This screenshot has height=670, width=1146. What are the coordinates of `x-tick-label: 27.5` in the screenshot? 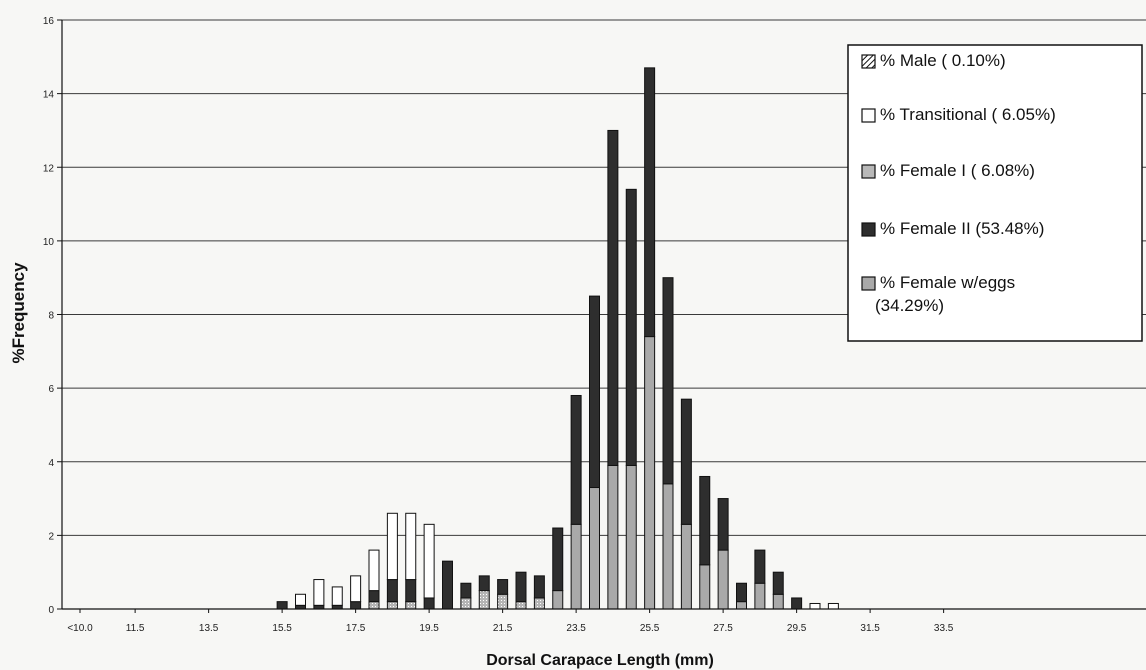 It's located at (723, 628).